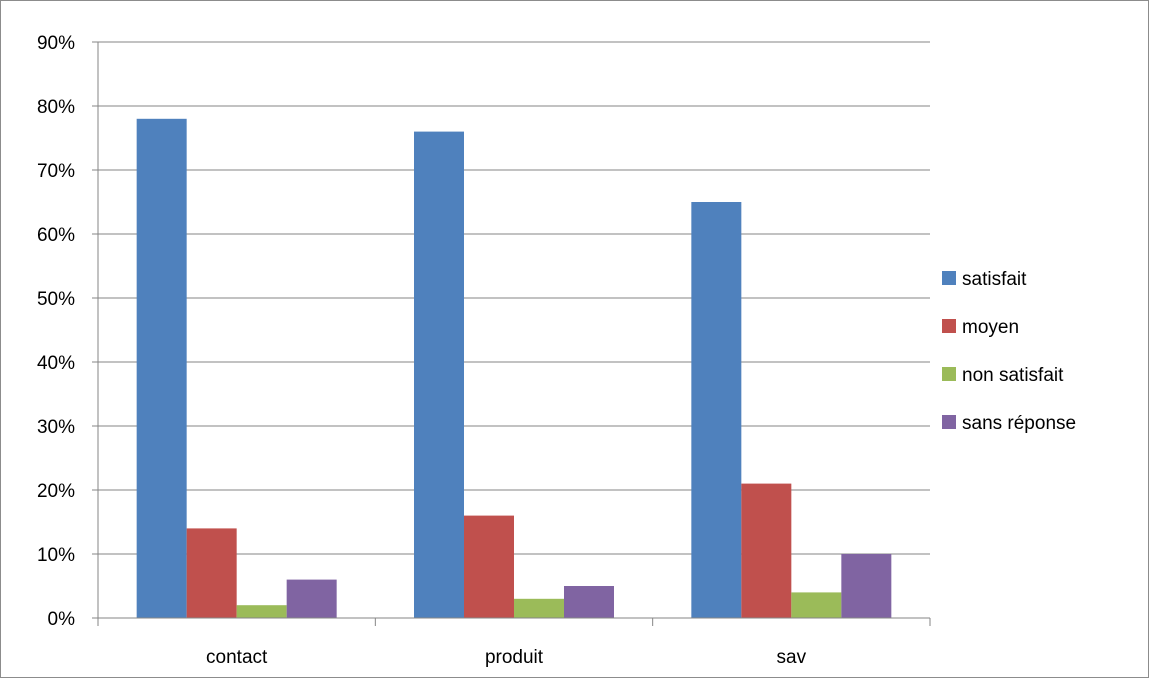 The width and height of the screenshot is (1149, 679). I want to click on y-tick-label: 0%, so click(62, 619).